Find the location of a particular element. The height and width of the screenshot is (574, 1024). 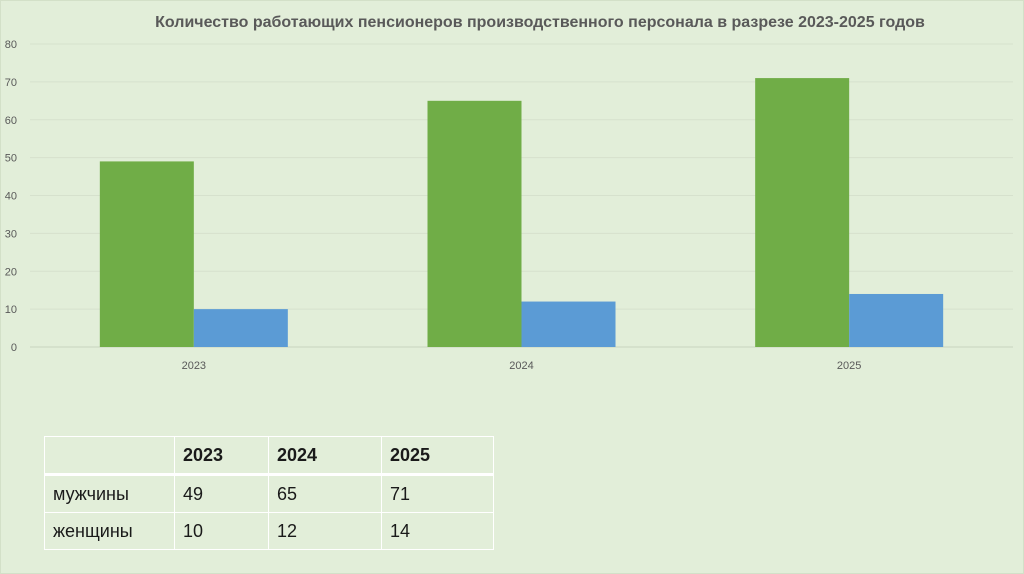

table-cell: женщины is located at coordinates (109, 531).